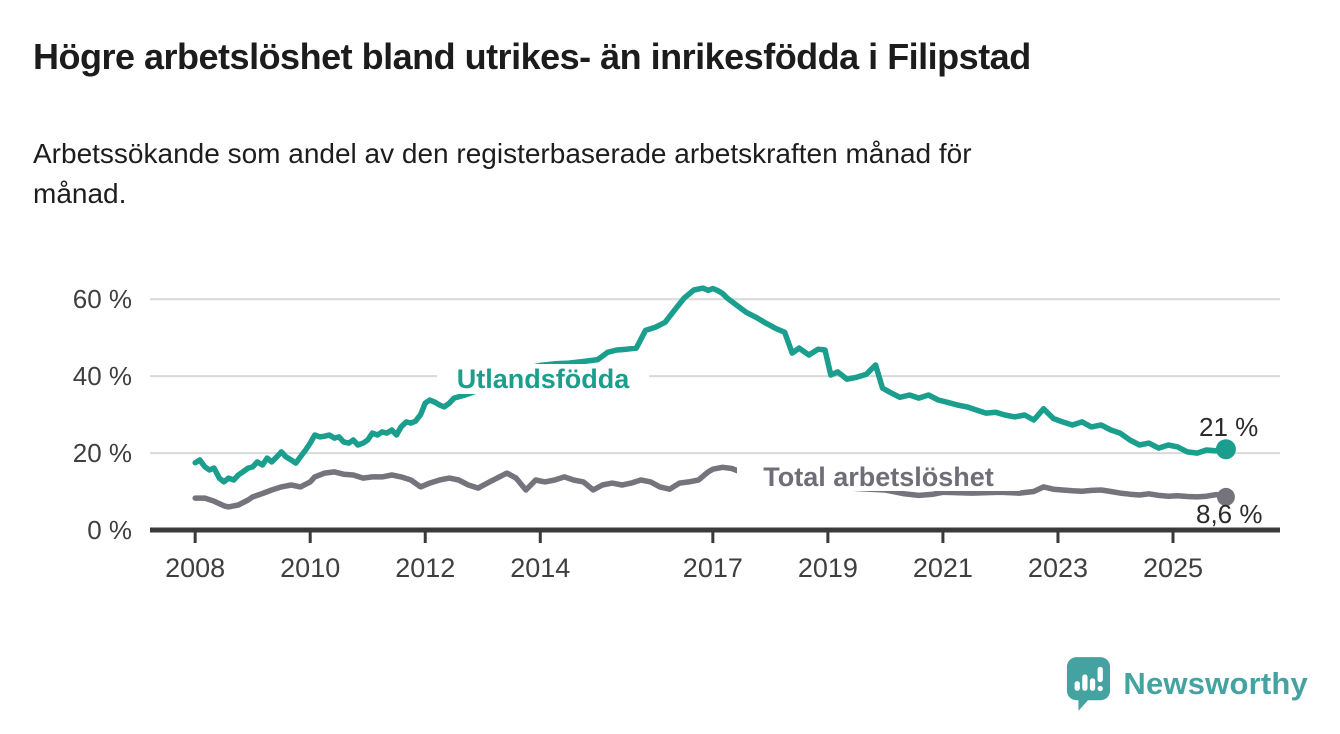 Image resolution: width=1340 pixels, height=734 pixels. I want to click on x-tick-label: 2014, so click(540, 568).